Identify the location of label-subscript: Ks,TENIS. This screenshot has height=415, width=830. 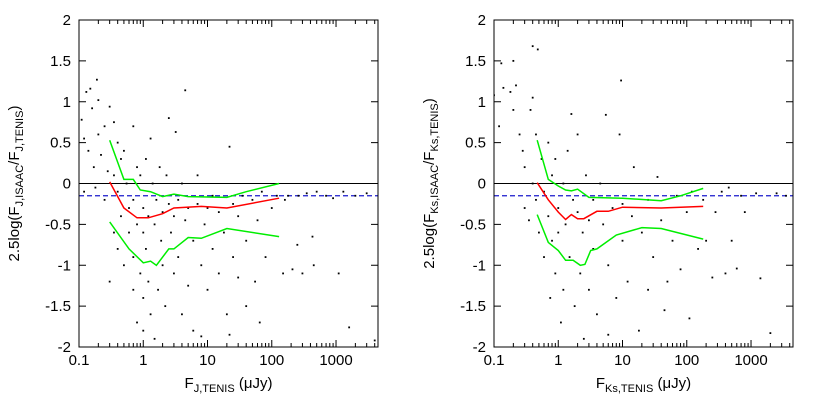
(435, 127).